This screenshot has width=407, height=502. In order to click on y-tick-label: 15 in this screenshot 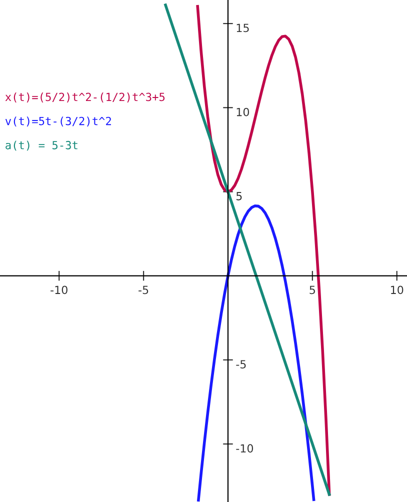, I will do `click(242, 28)`.